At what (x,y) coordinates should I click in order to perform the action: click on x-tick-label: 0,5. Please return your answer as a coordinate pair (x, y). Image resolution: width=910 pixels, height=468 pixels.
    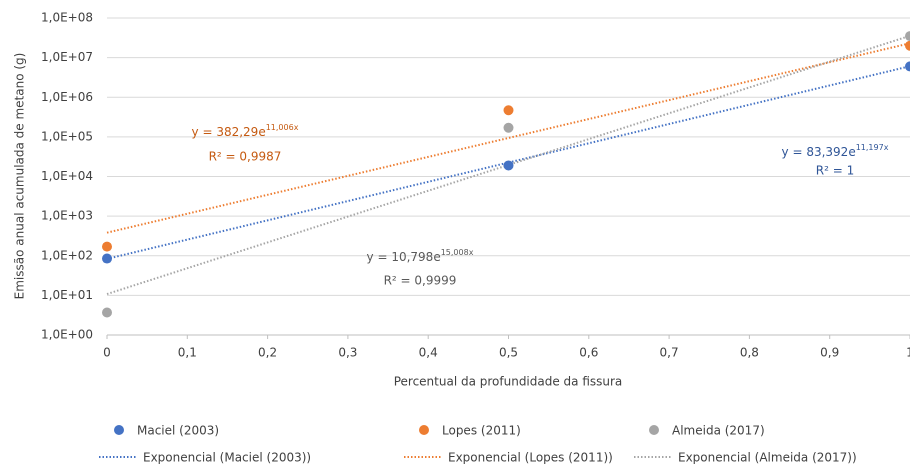
    Looking at the image, I should click on (508, 353).